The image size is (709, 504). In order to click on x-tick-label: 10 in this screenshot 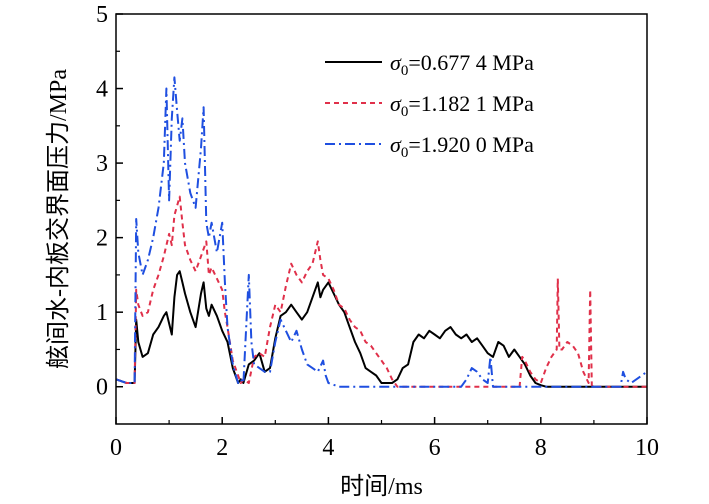, I will do `click(647, 448)`.